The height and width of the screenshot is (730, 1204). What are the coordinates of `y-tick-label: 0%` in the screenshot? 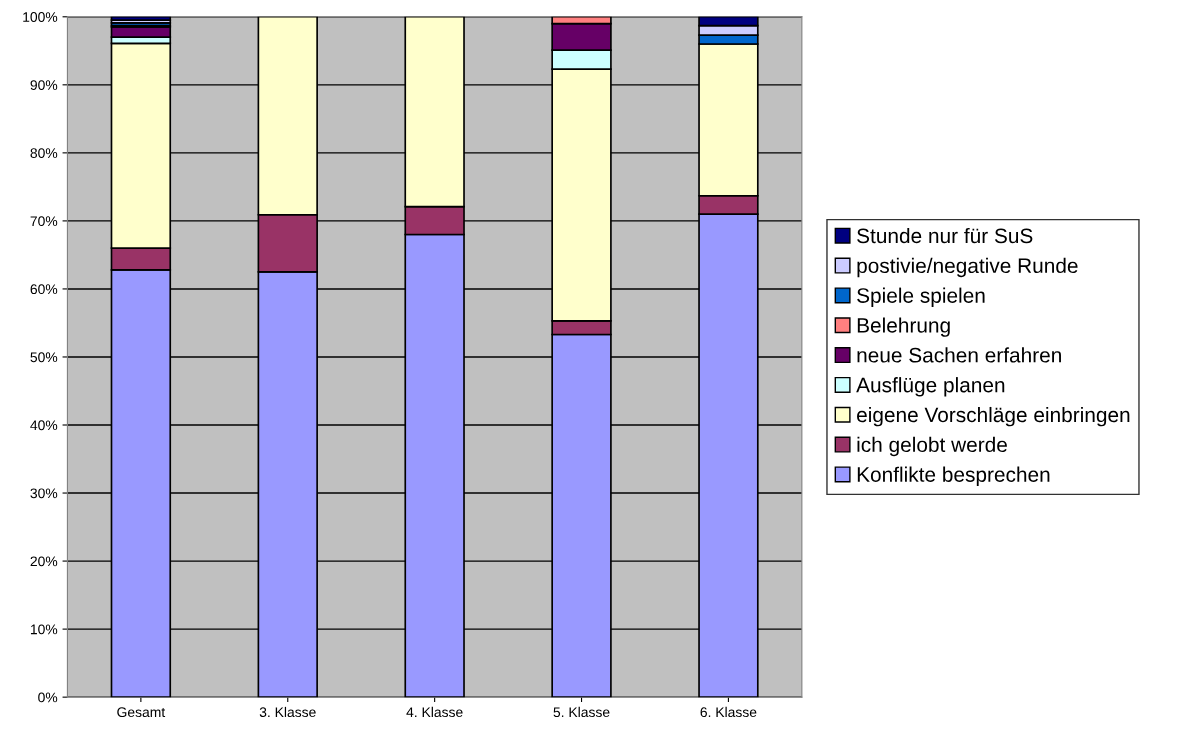 It's located at (48, 697).